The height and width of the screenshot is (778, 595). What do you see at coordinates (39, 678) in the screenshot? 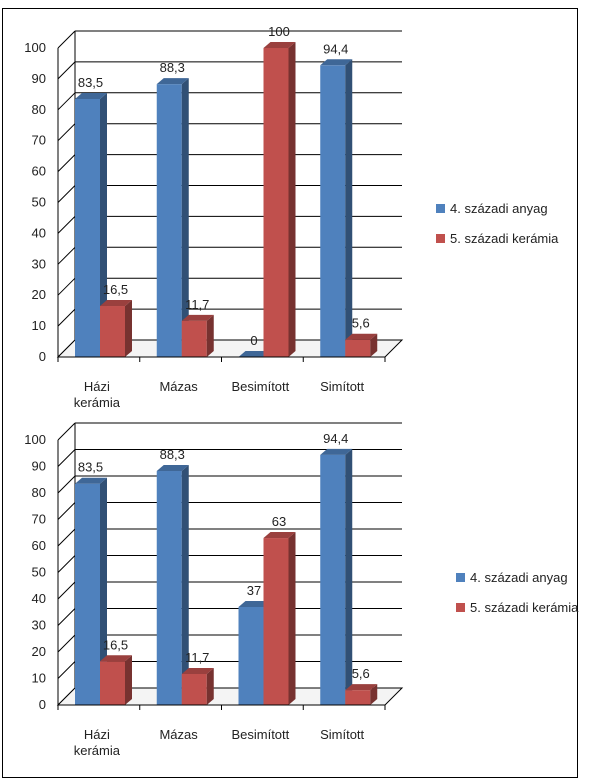
I see `y-tick-label: 10` at bounding box center [39, 678].